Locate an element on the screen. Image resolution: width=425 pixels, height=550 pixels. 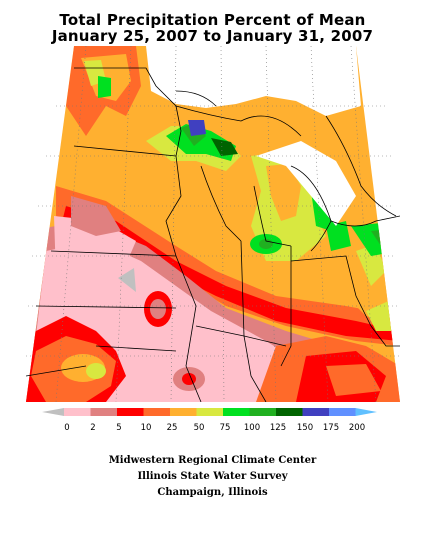
legend-tick-2: 5 is located at coordinates (118, 428).